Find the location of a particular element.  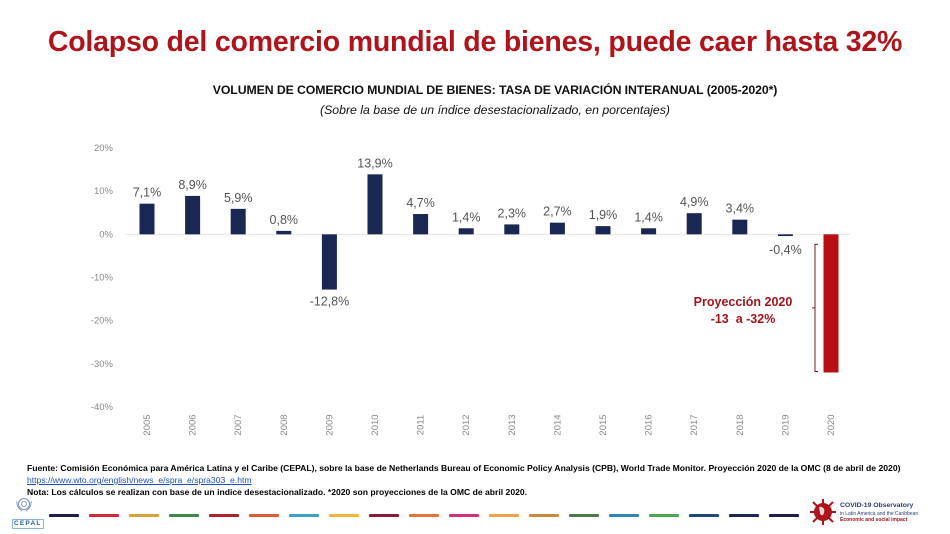

bracket is located at coordinates (815, 307).